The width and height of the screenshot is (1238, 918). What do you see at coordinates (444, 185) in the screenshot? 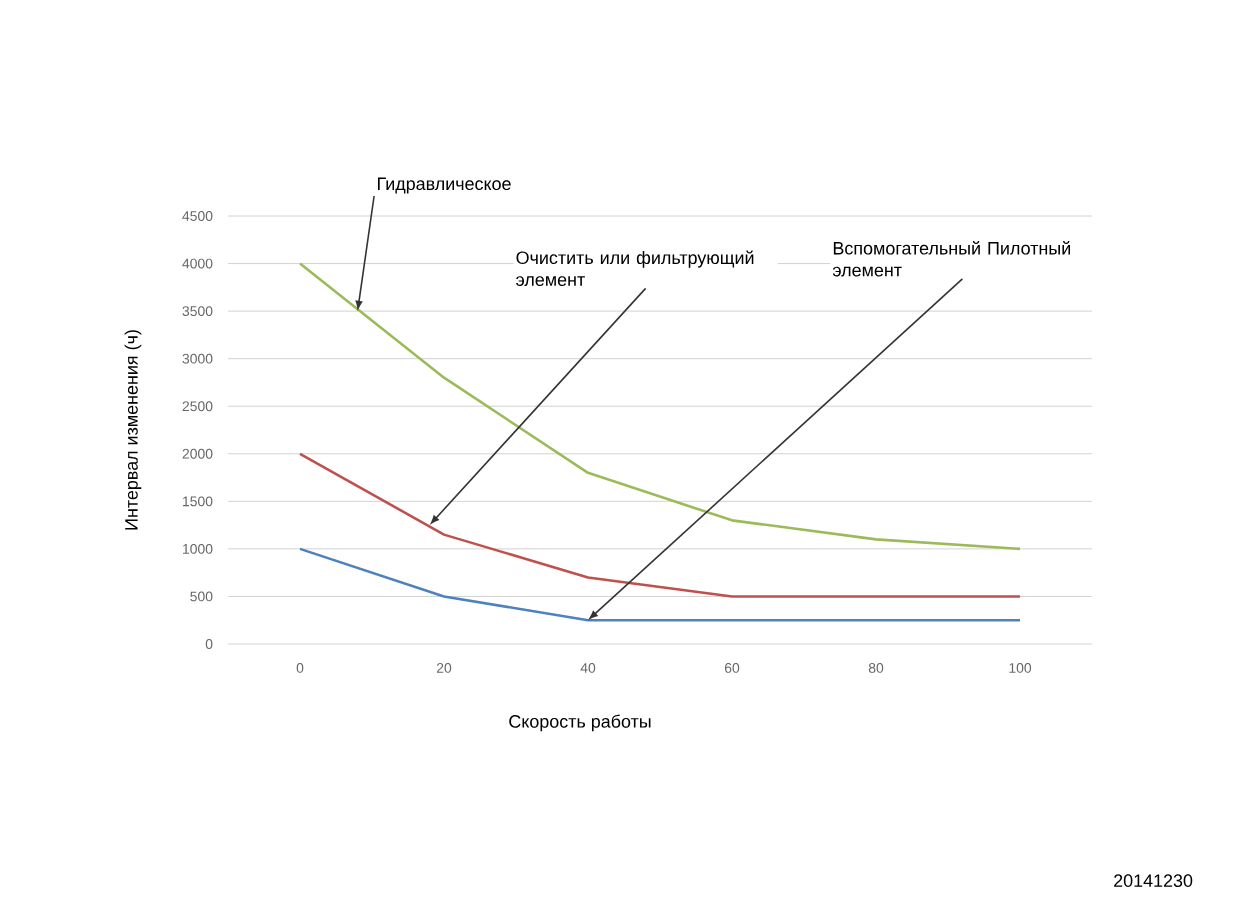
I see `annotation: Гидравлическое` at bounding box center [444, 185].